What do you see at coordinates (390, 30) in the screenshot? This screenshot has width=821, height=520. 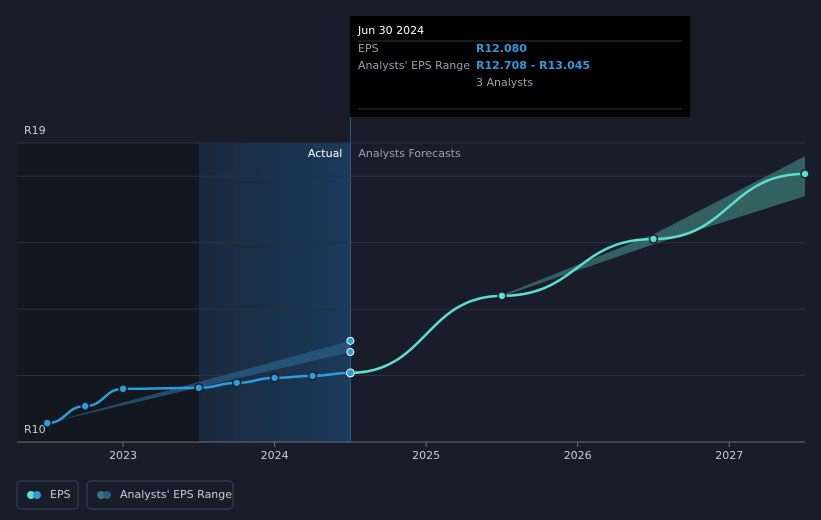 I see `tooltip-date: Jun 30 2024` at bounding box center [390, 30].